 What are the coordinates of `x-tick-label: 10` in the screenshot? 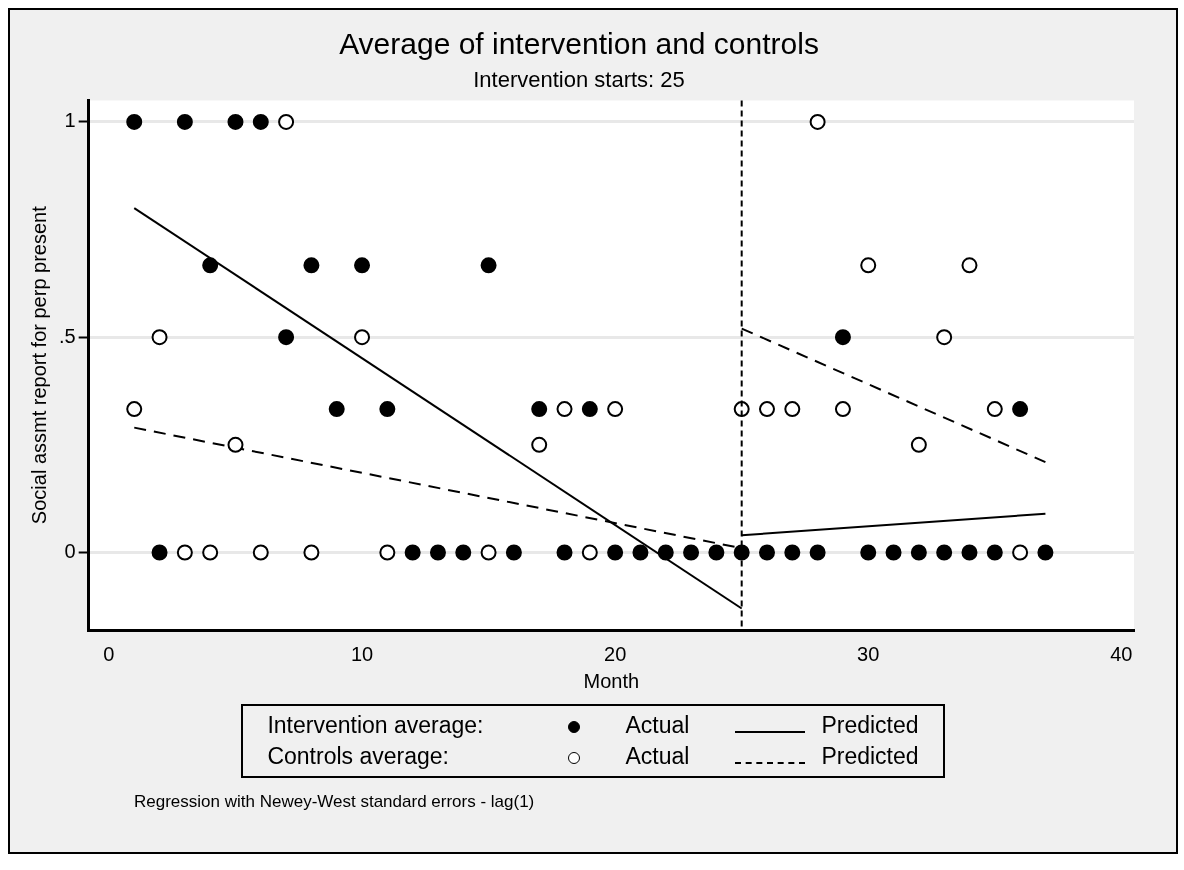 It's located at (362, 653).